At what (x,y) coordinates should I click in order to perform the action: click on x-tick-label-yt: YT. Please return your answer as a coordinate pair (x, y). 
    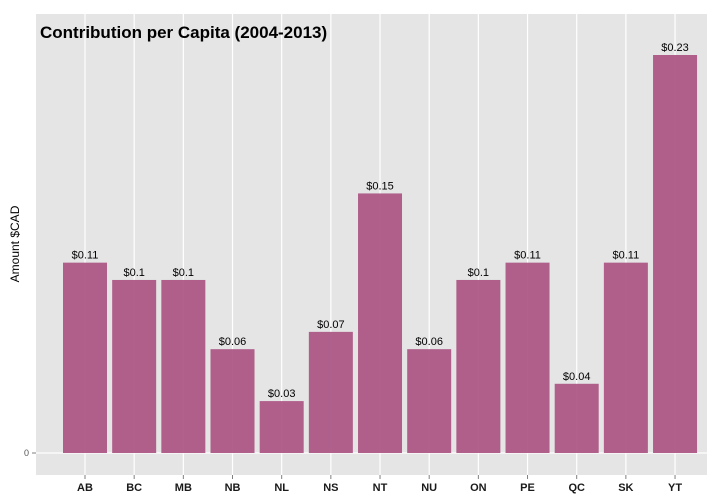
    Looking at the image, I should click on (675, 488).